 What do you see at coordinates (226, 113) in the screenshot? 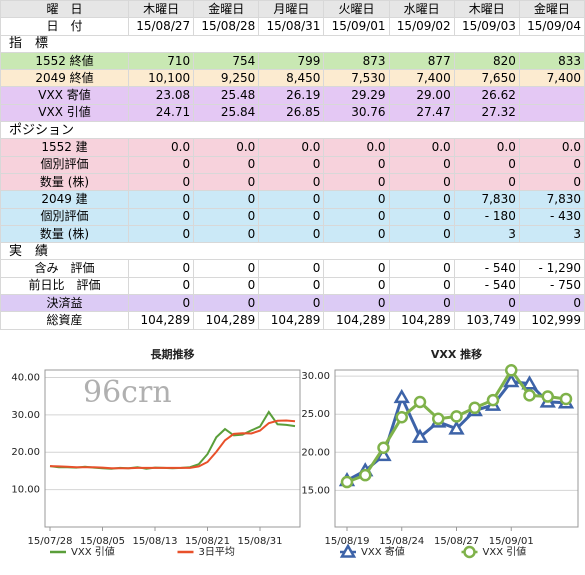
I see `table-cell: 25.84` at bounding box center [226, 113].